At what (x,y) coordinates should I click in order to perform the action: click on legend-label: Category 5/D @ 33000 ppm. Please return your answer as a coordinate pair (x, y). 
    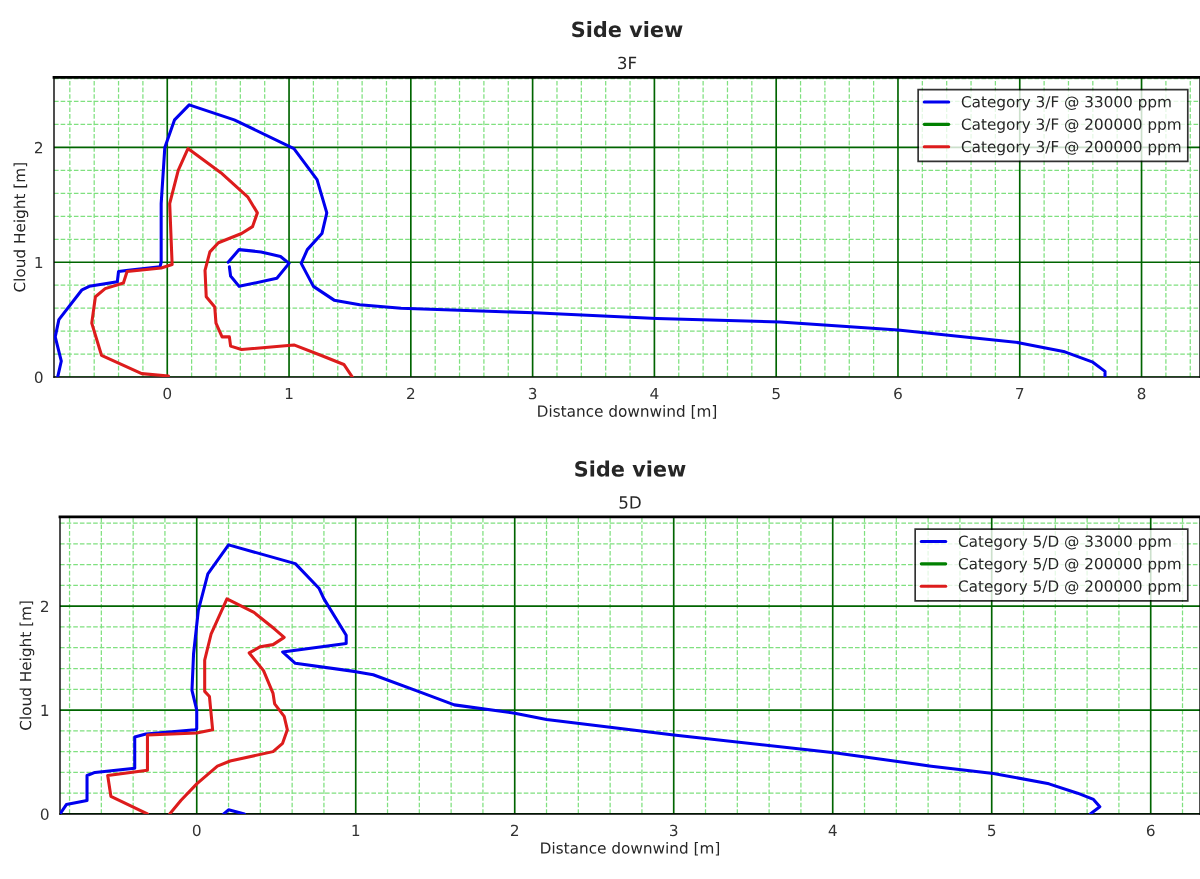
    Looking at the image, I should click on (1064, 542).